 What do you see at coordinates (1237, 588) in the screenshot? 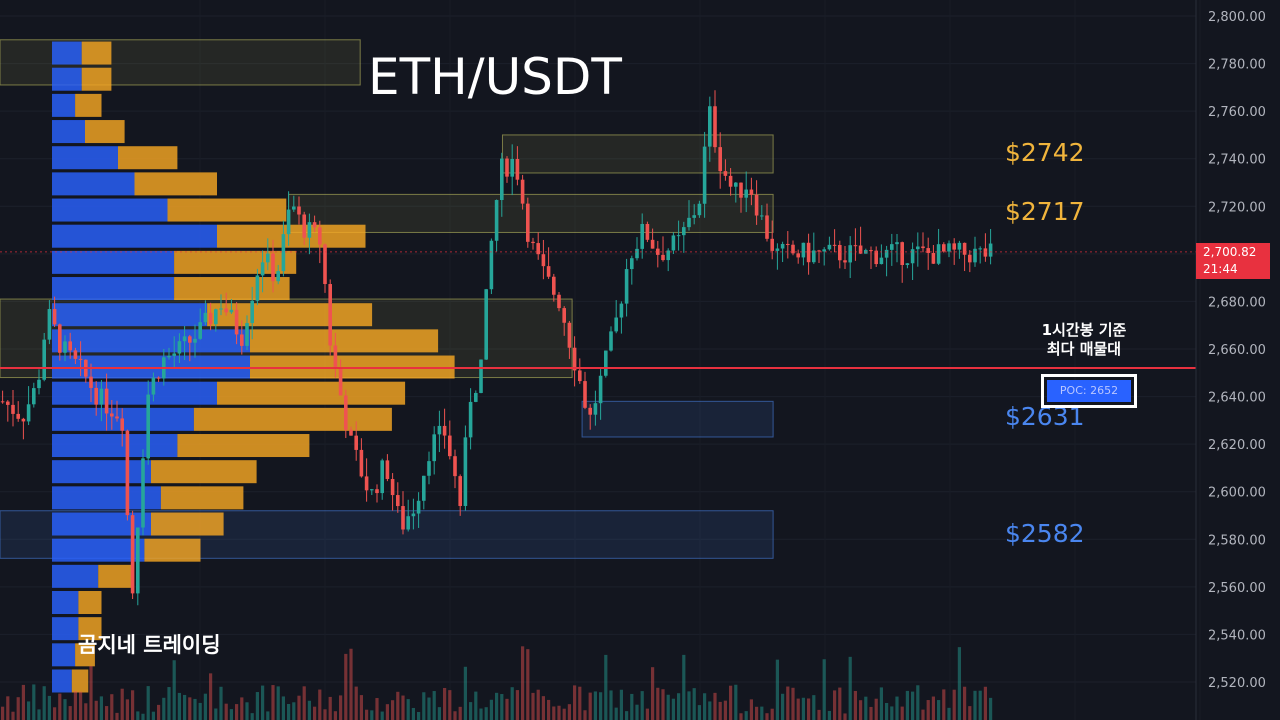
I see `y-tick-label: 2,560.00` at bounding box center [1237, 588].